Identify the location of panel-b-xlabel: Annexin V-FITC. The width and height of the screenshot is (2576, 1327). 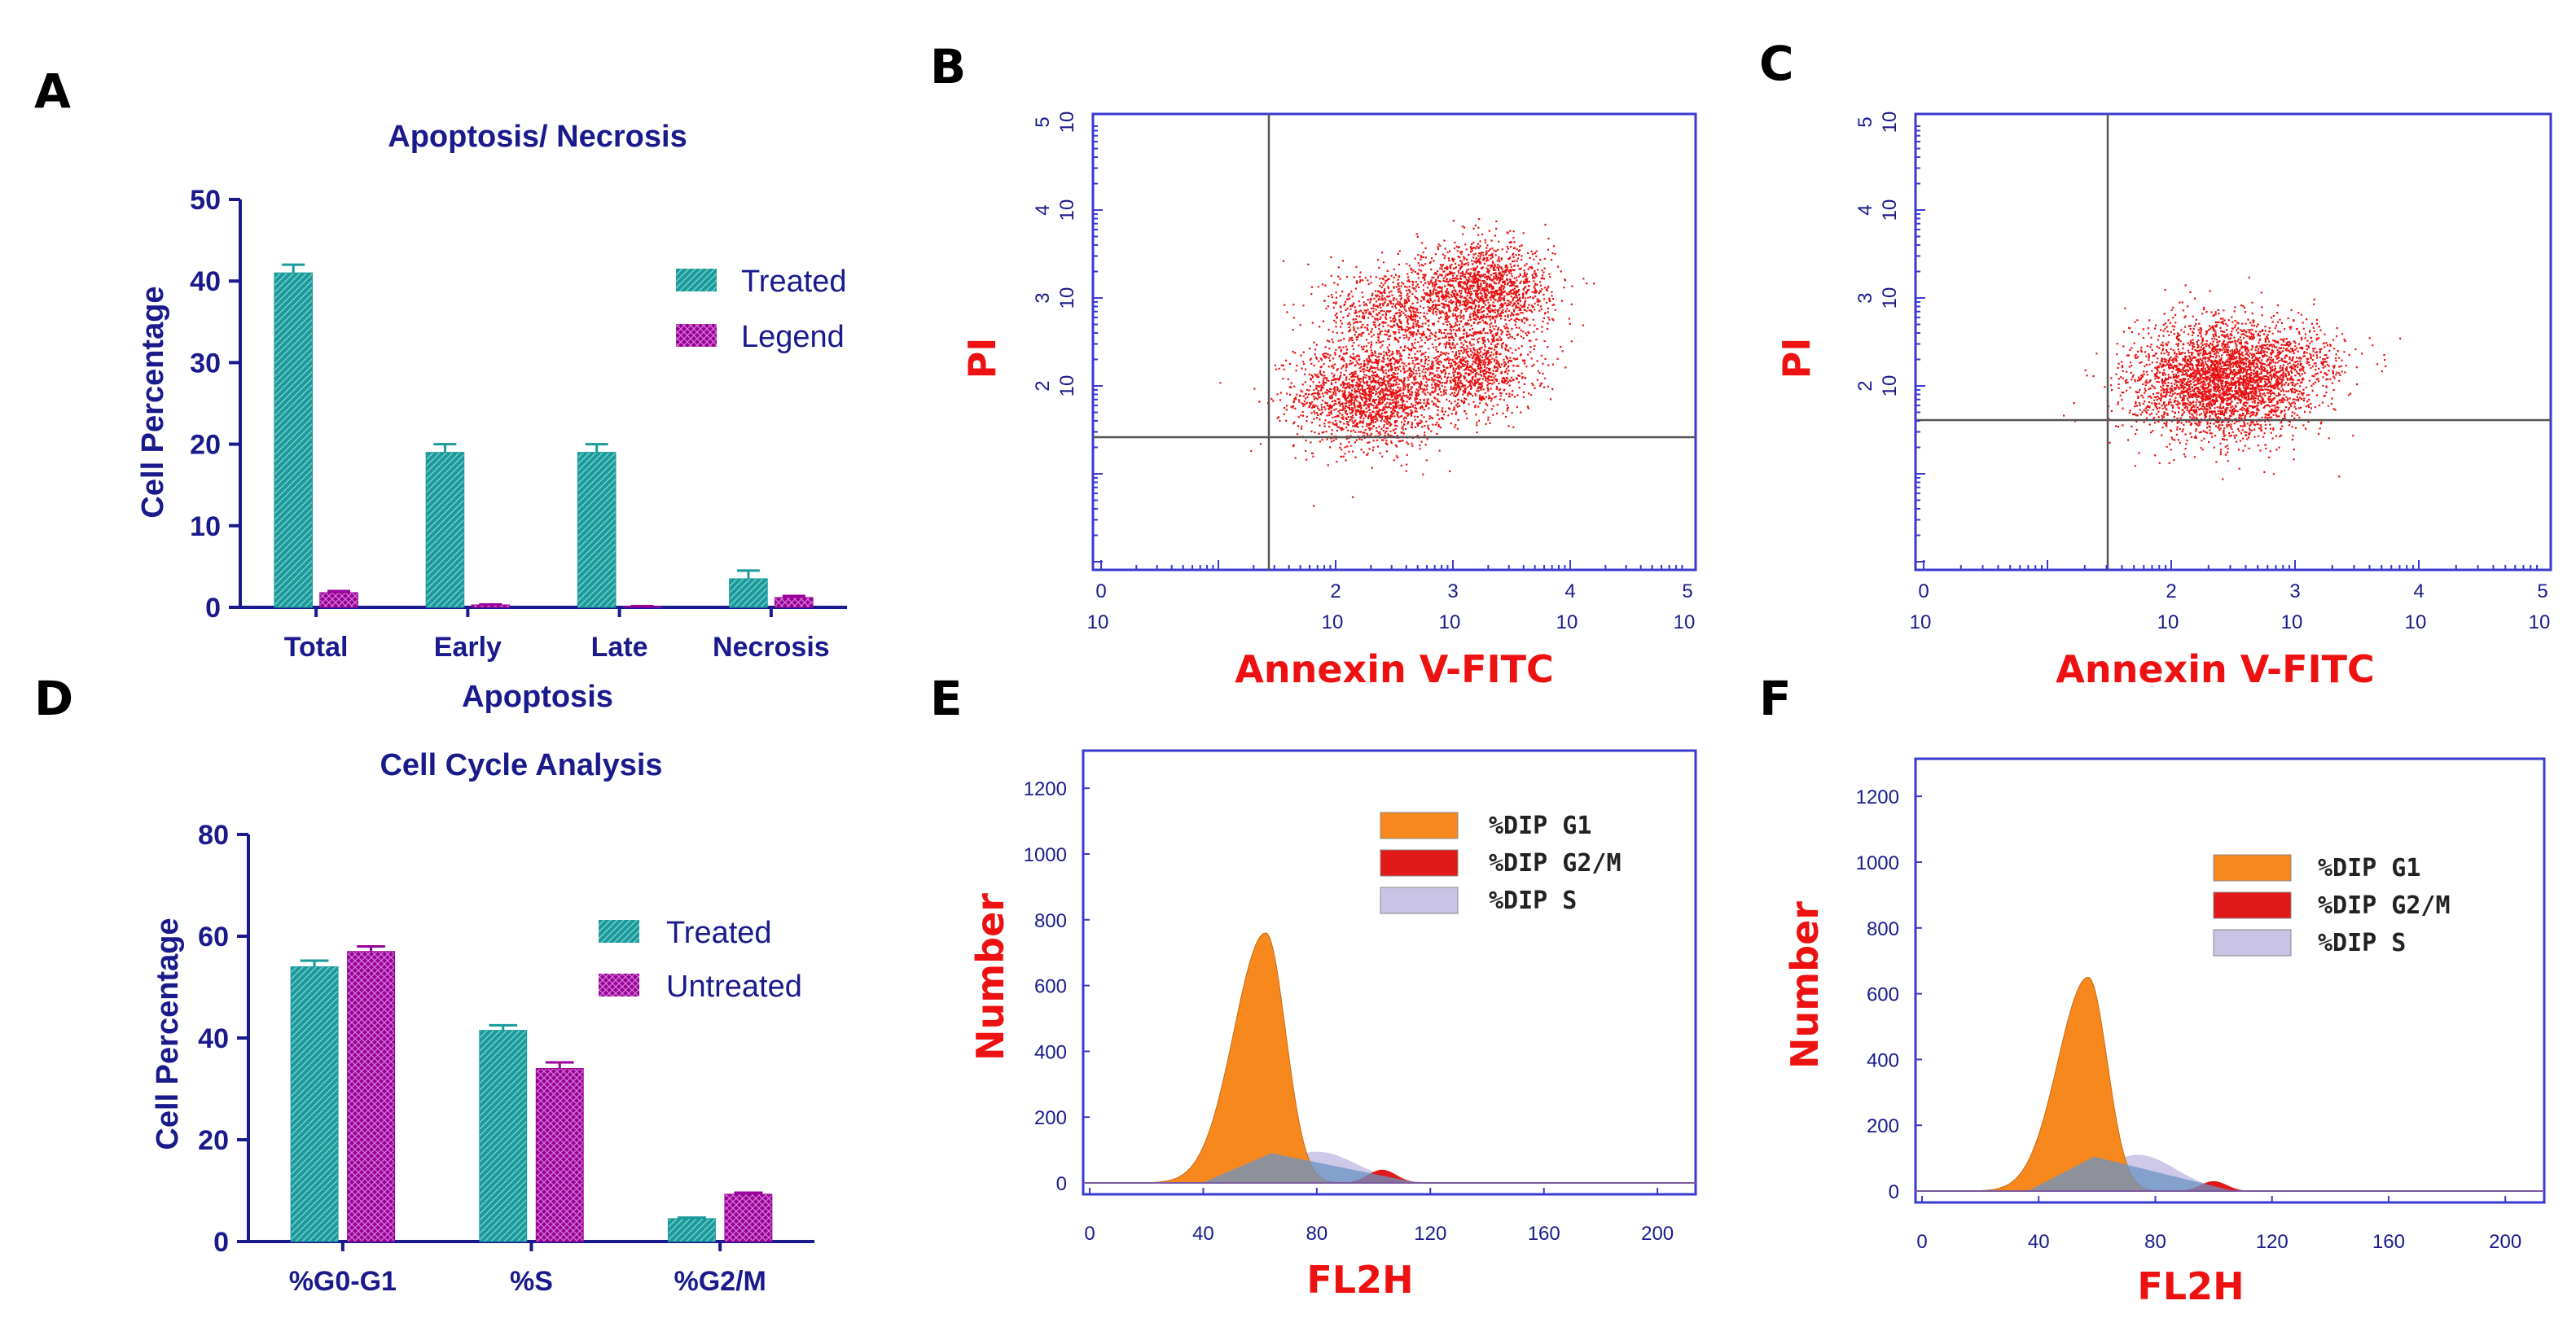
(1394, 669).